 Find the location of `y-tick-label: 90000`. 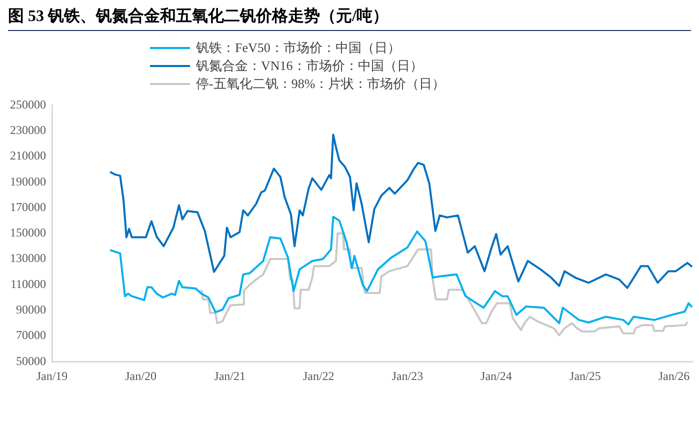

y-tick-label: 90000 is located at coordinates (31, 309).